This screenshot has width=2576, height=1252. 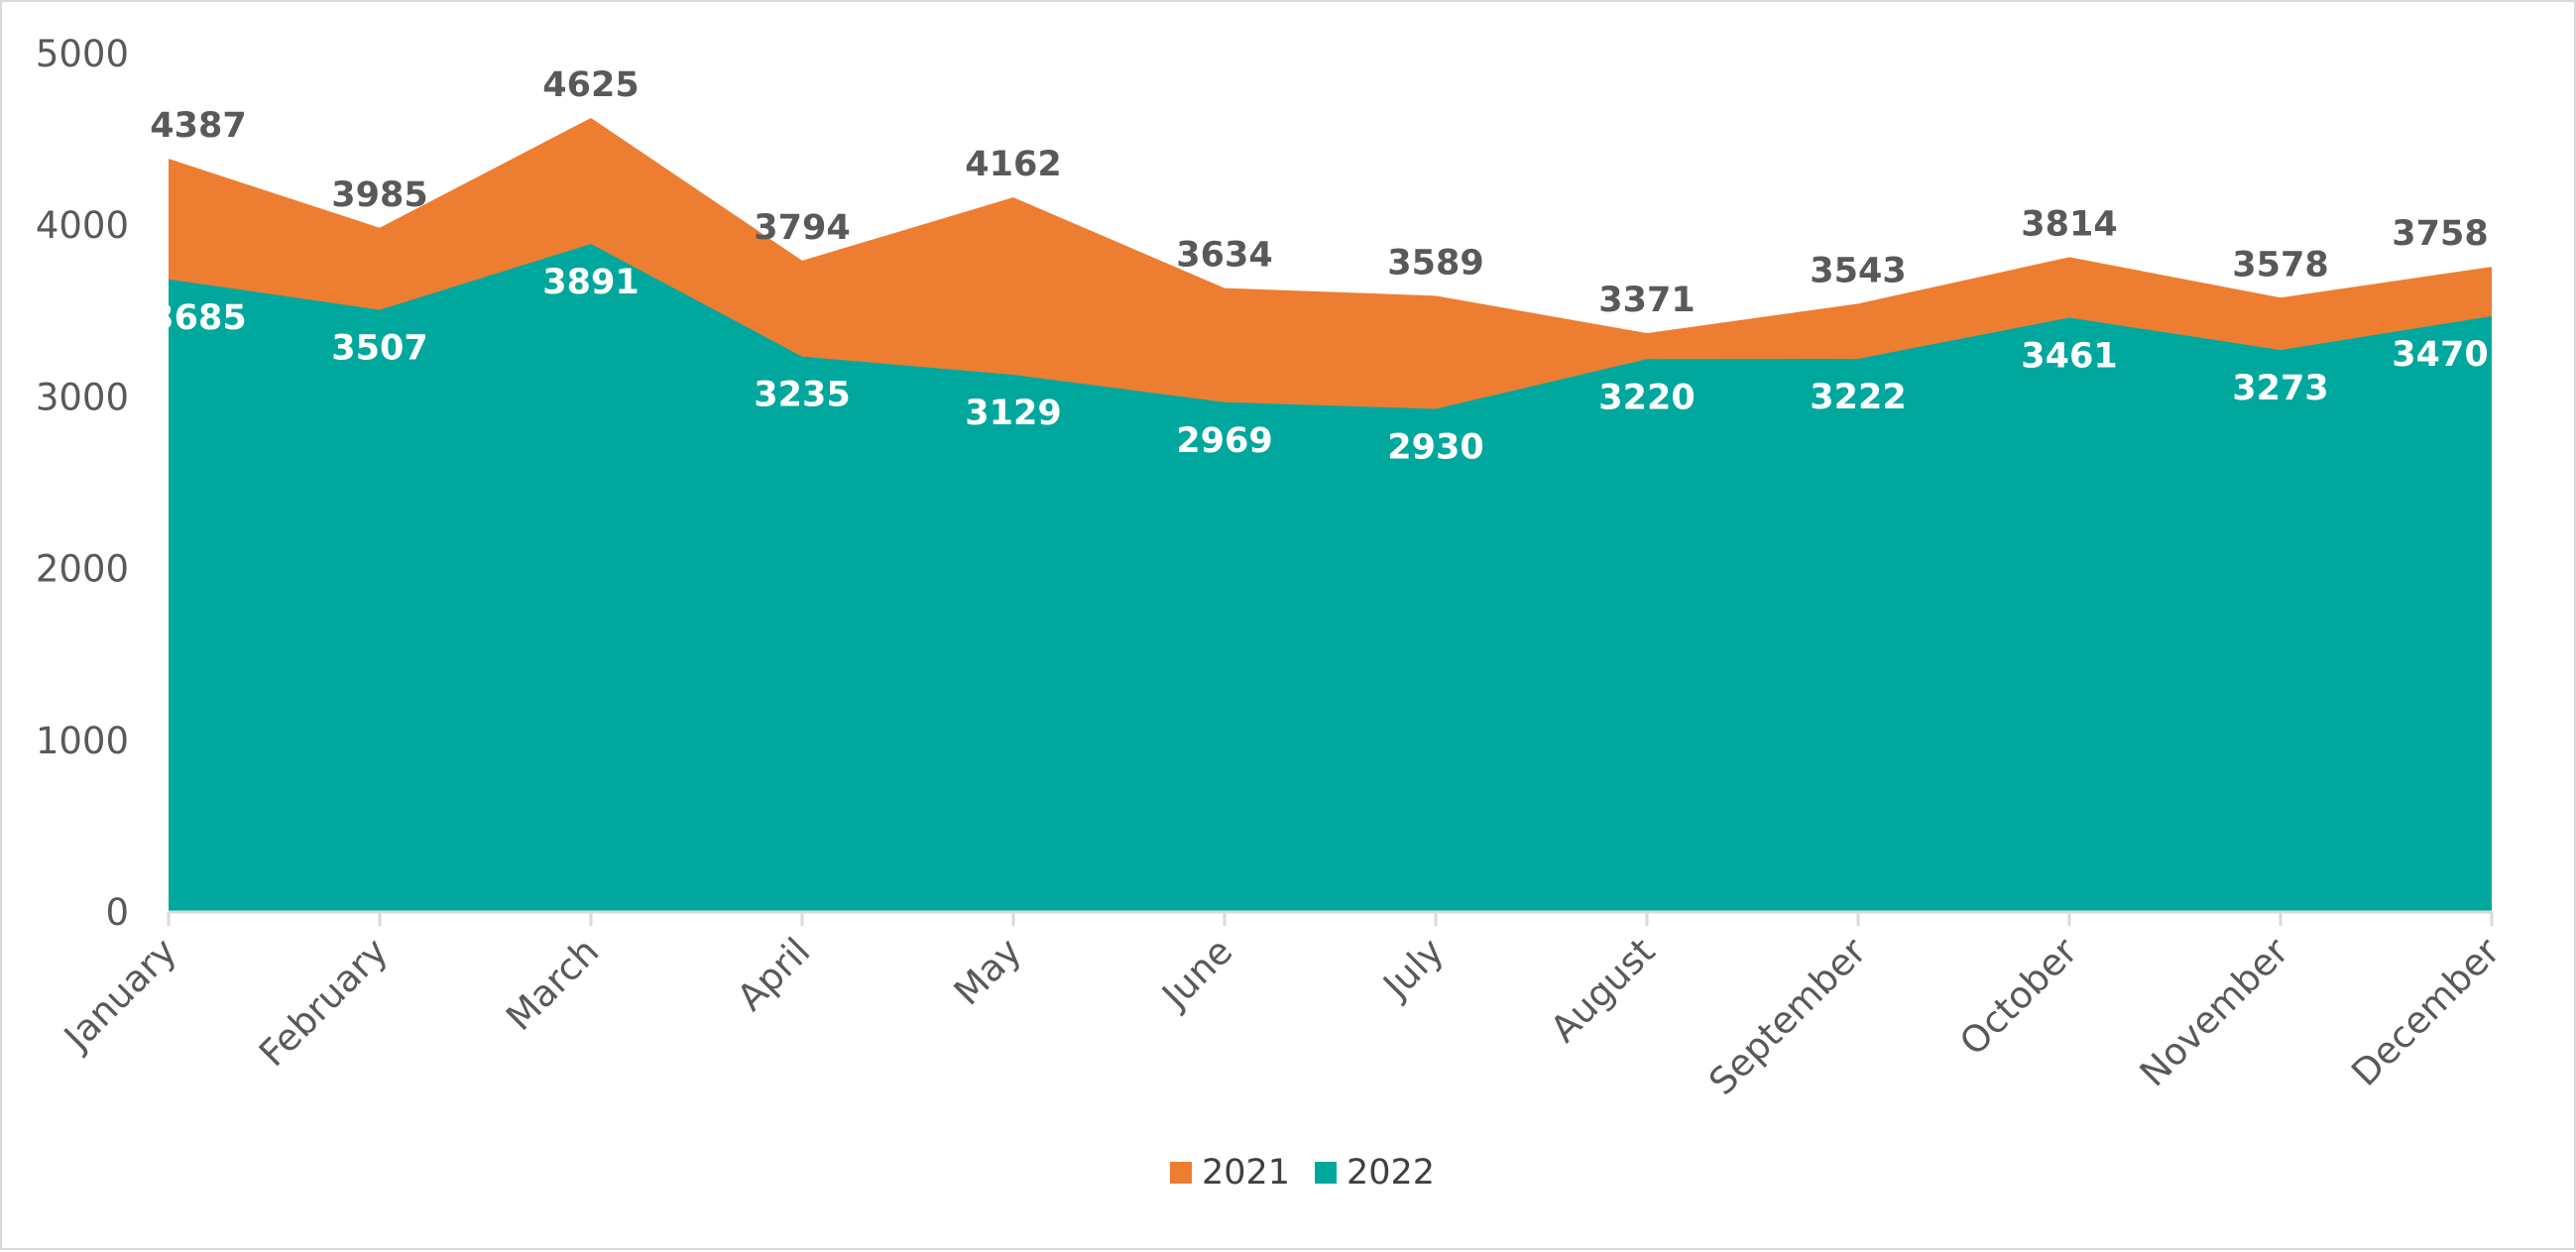 What do you see at coordinates (2280, 388) in the screenshot?
I see `data-label-2022: 3273` at bounding box center [2280, 388].